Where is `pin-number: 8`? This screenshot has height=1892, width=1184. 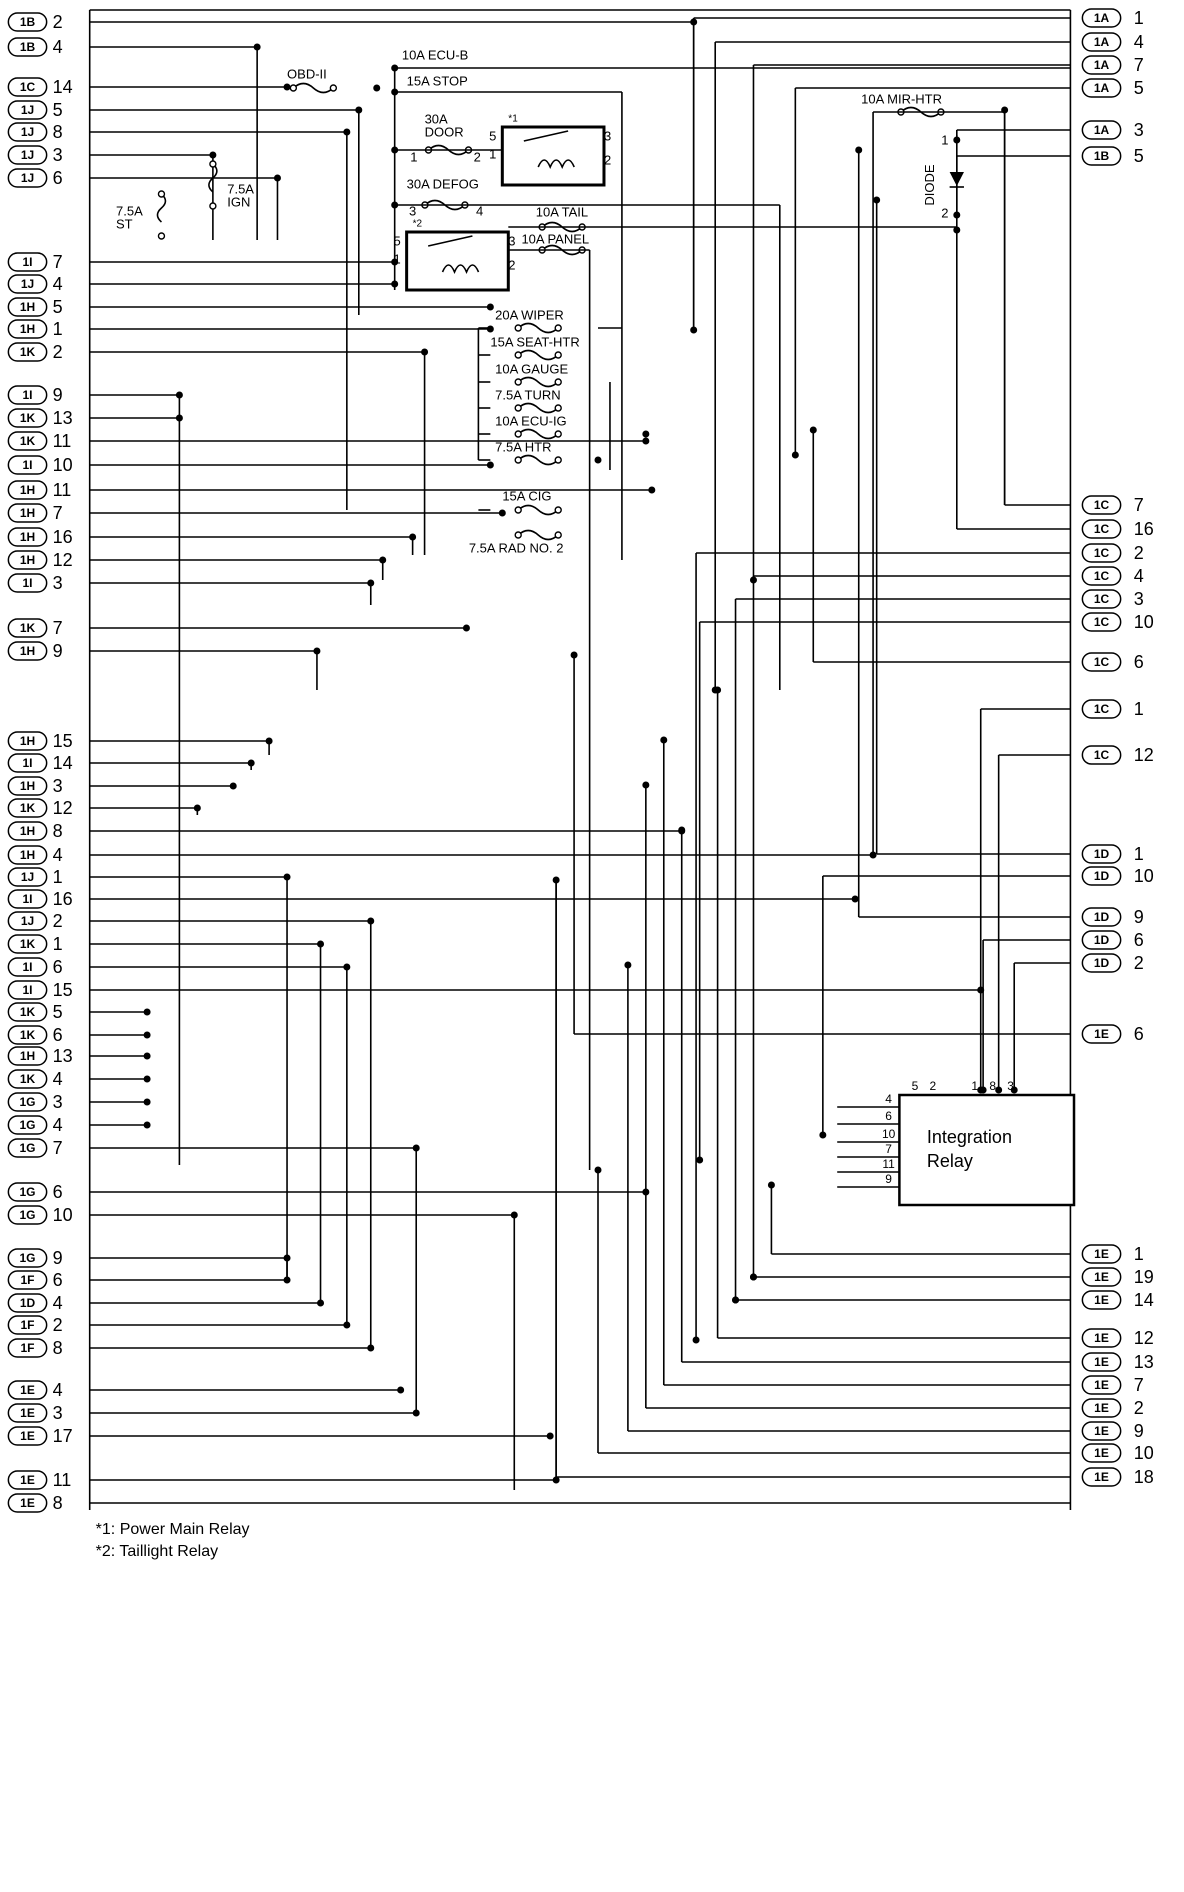 pin-number: 8 is located at coordinates (58, 831).